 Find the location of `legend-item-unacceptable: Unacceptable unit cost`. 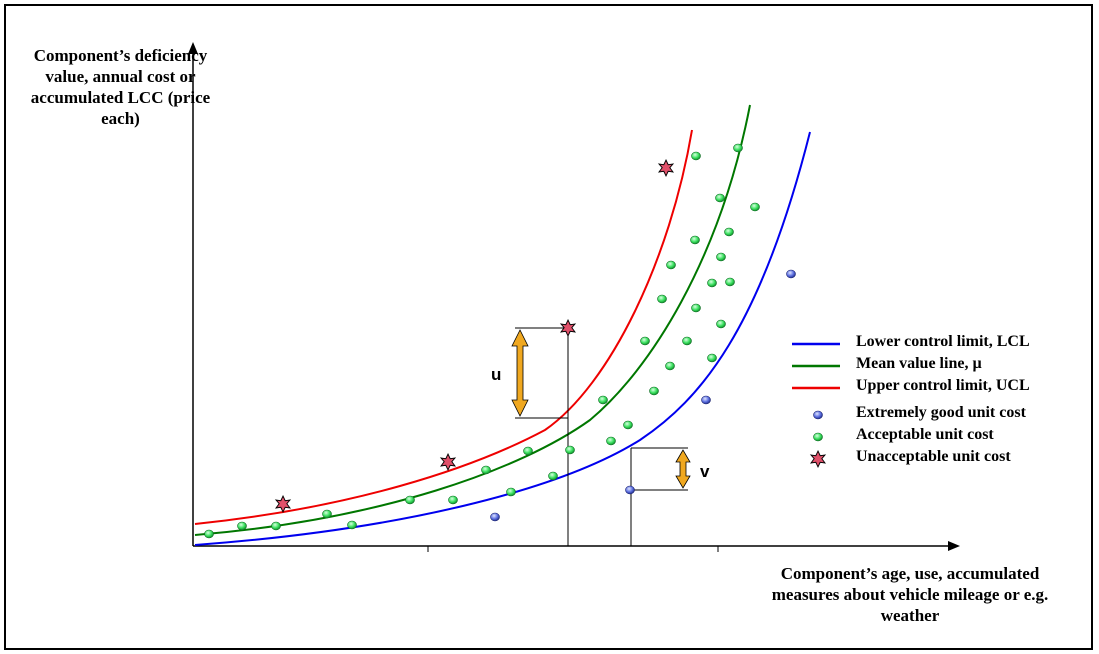

legend-item-unacceptable: Unacceptable unit cost is located at coordinates (938, 459).